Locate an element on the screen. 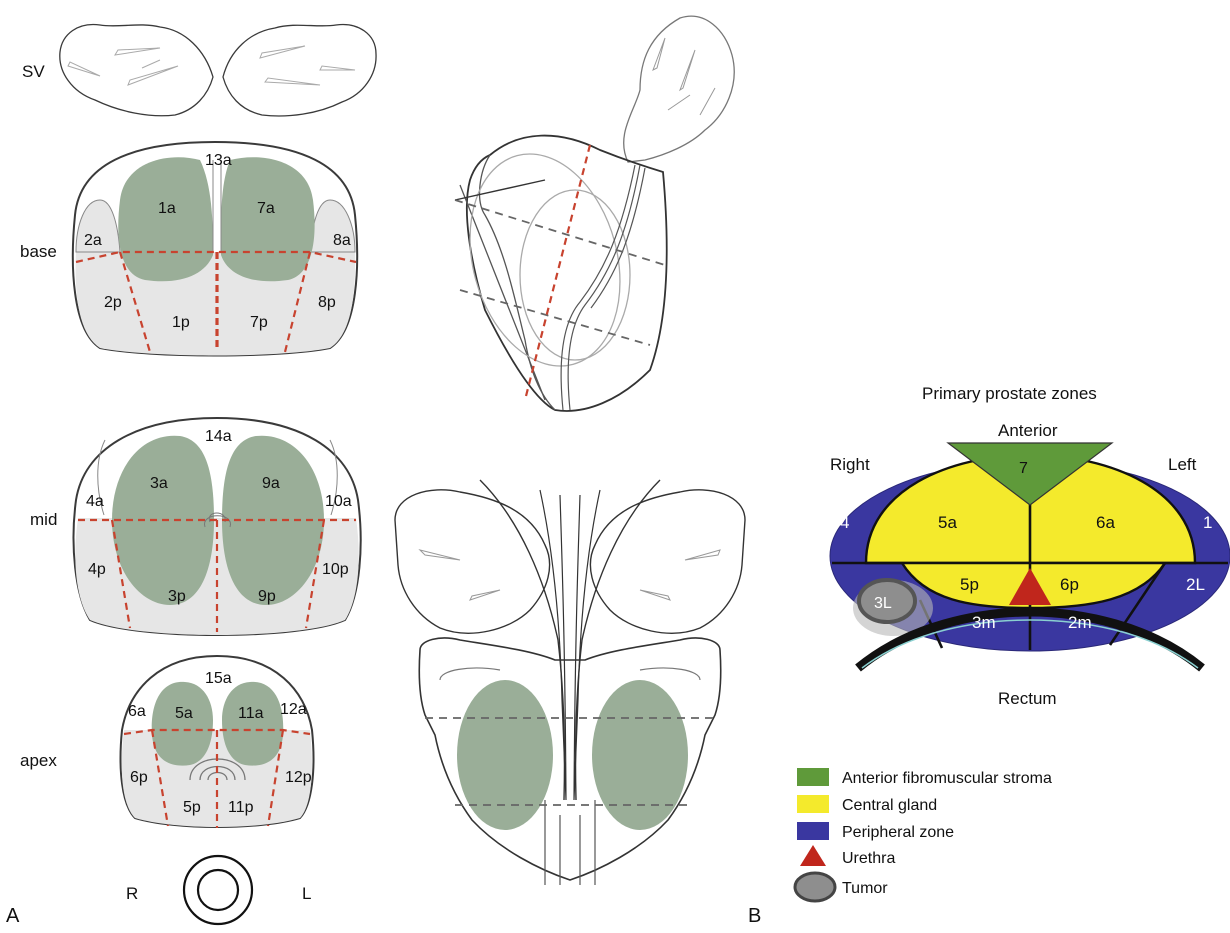 The image size is (1230, 933). row-label-sv: SV is located at coordinates (33, 71).